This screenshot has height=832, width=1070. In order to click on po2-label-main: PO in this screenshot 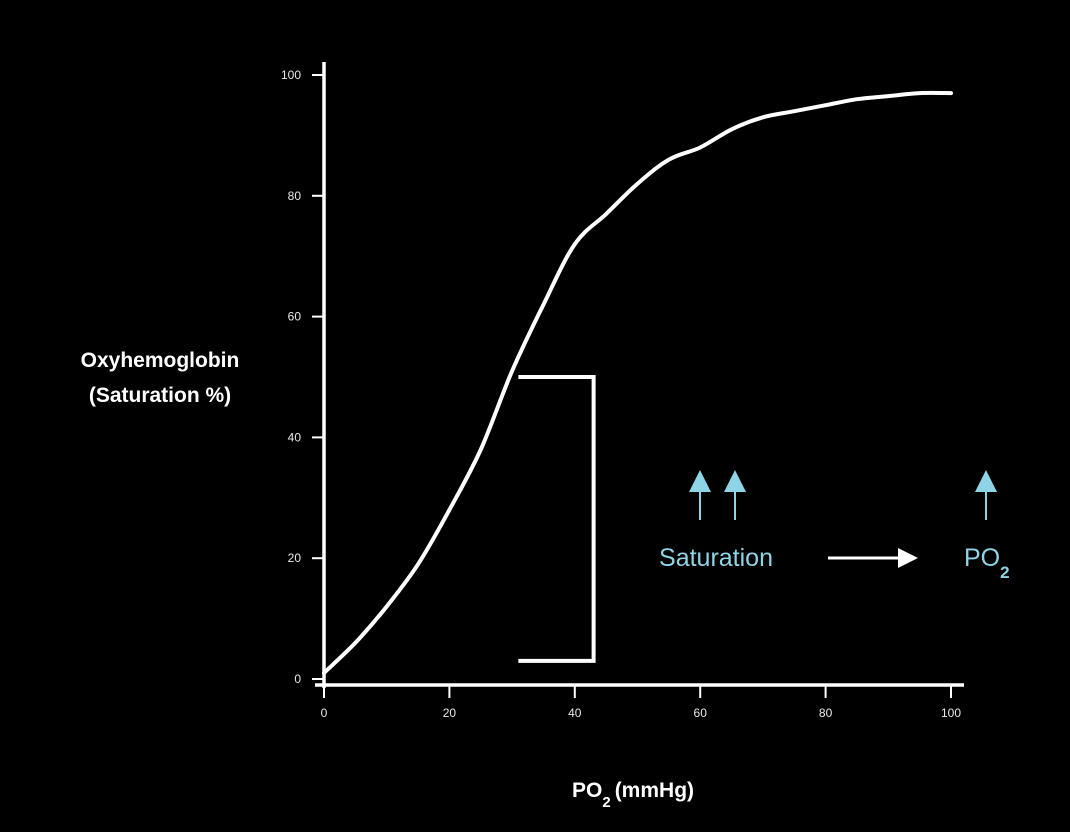, I will do `click(982, 558)`.